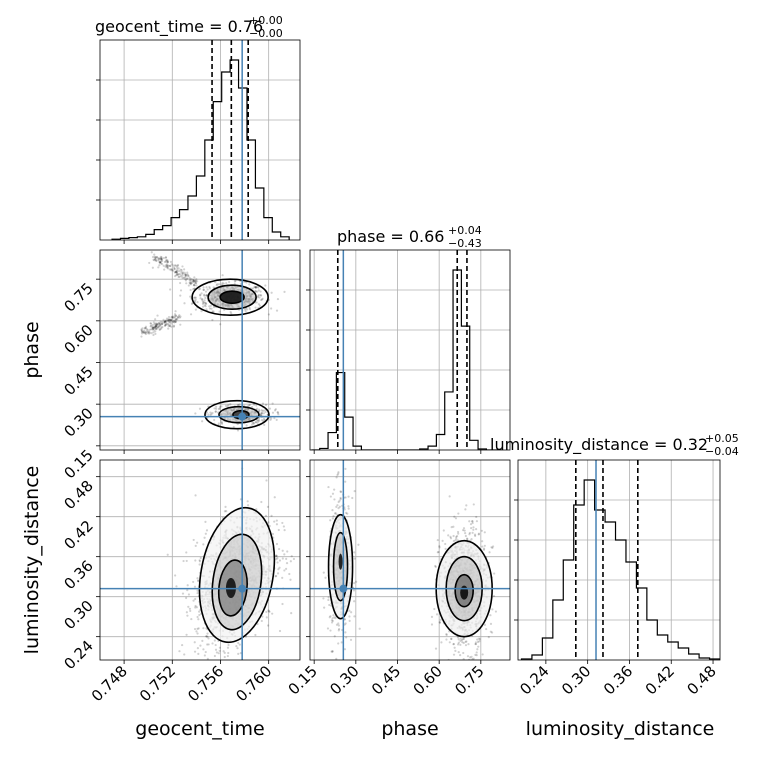 This screenshot has width=760, height=760. I want to click on phase-gt-frame, so click(200, 350).